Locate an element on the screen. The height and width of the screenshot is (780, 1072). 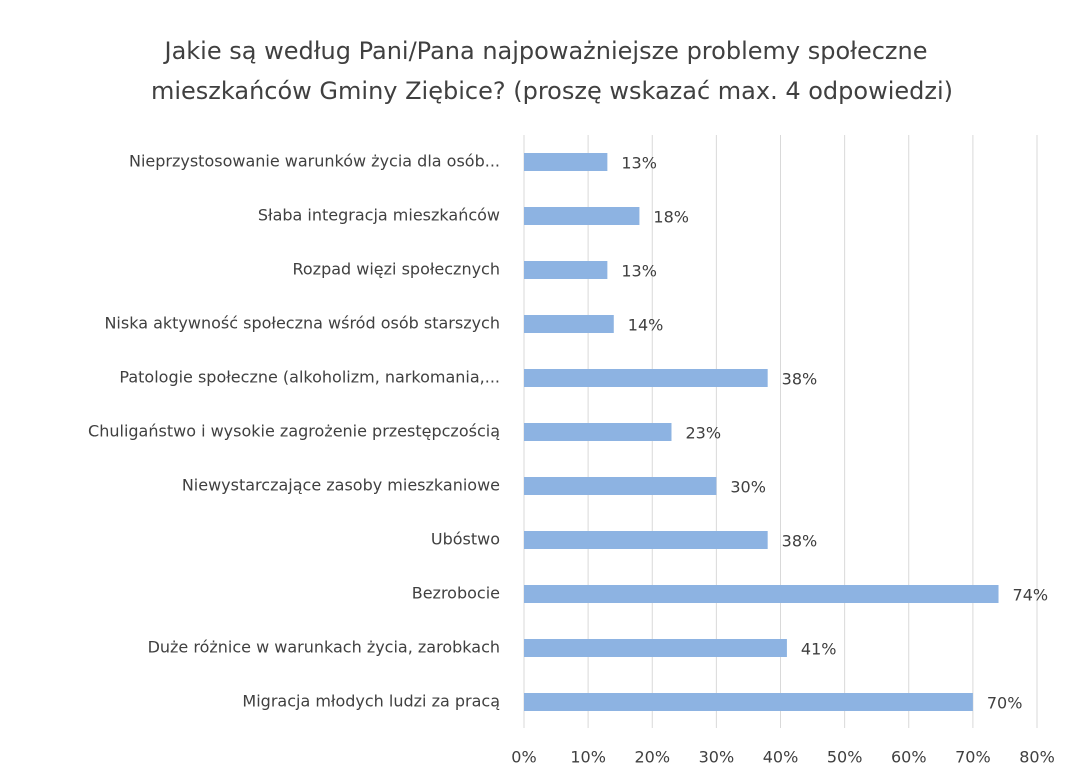
data-label: 41% is located at coordinates (819, 649).